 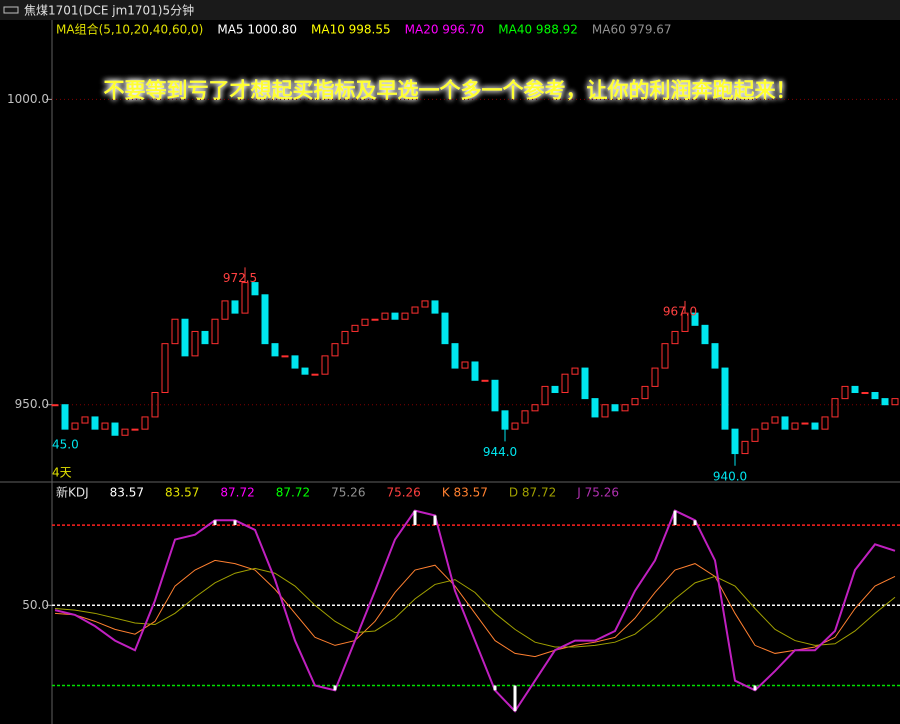 What do you see at coordinates (500, 452) in the screenshot?
I see `extreme-label: 944.0` at bounding box center [500, 452].